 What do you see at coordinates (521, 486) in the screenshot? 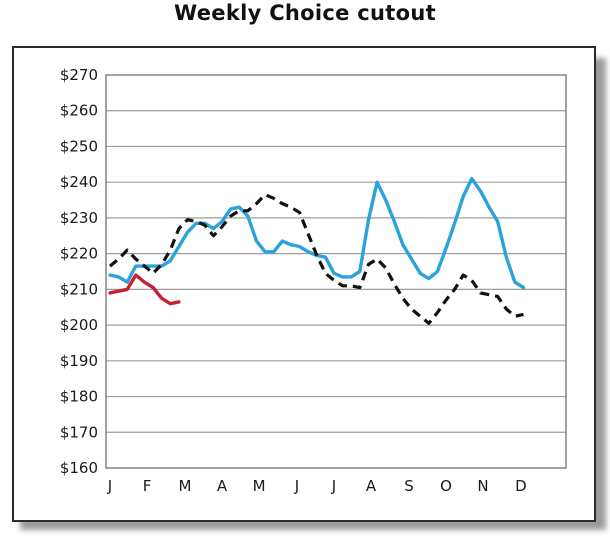
I see `x-tick-label: D` at bounding box center [521, 486].